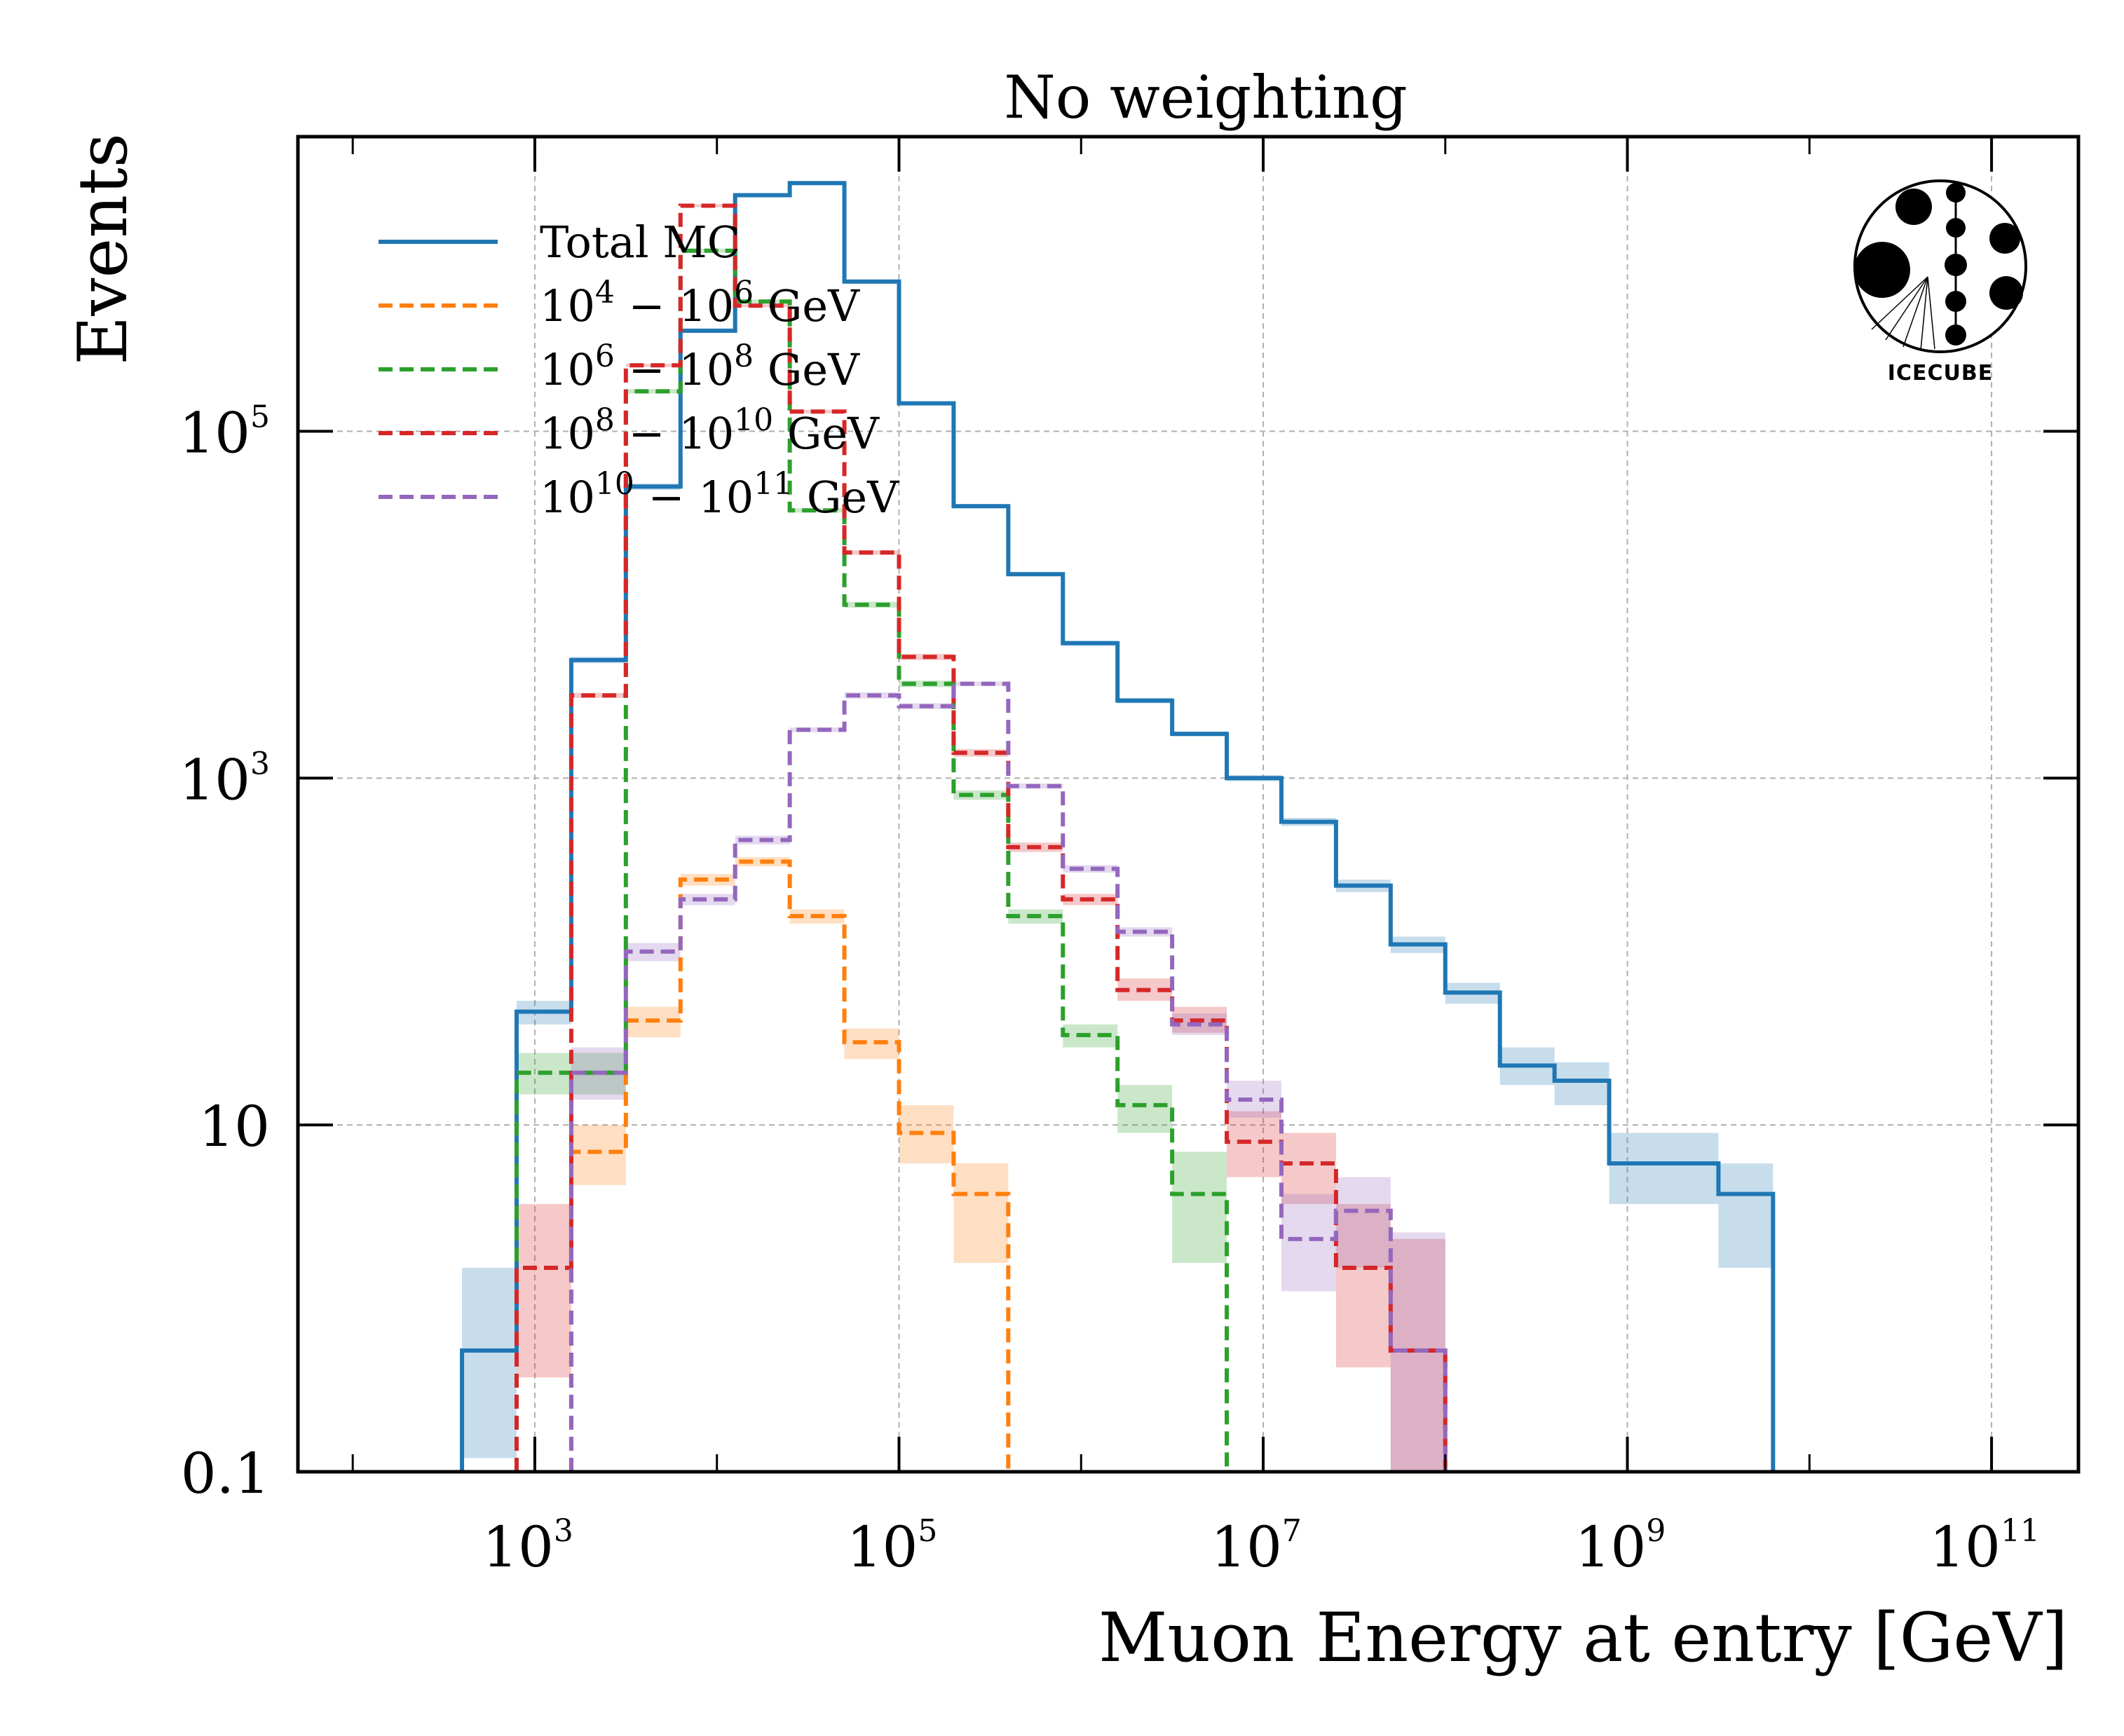 Image resolution: width=2124 pixels, height=1736 pixels. I want to click on x-axis-label: Muon Energy at entry [GeV], so click(1583, 1638).